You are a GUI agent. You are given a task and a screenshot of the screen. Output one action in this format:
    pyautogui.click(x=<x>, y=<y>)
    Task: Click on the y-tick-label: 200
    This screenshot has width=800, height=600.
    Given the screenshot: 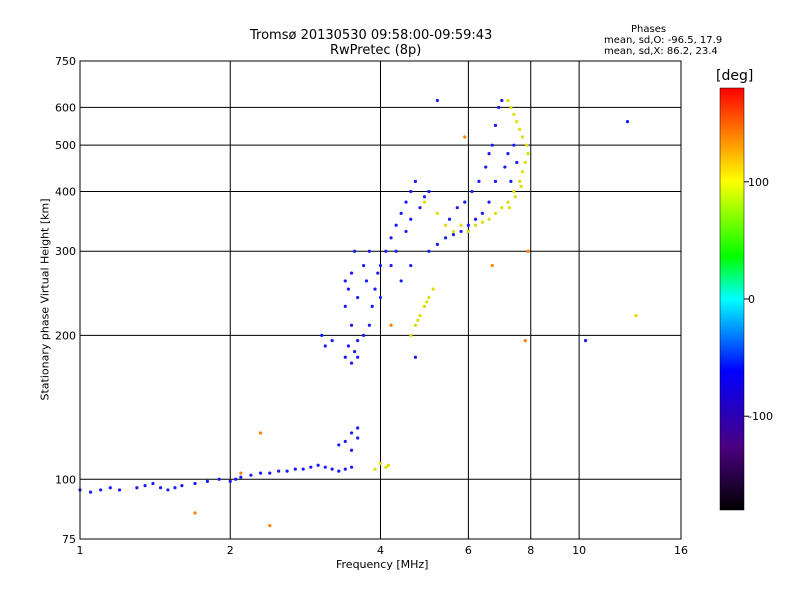 What is the action you would take?
    pyautogui.click(x=65, y=335)
    